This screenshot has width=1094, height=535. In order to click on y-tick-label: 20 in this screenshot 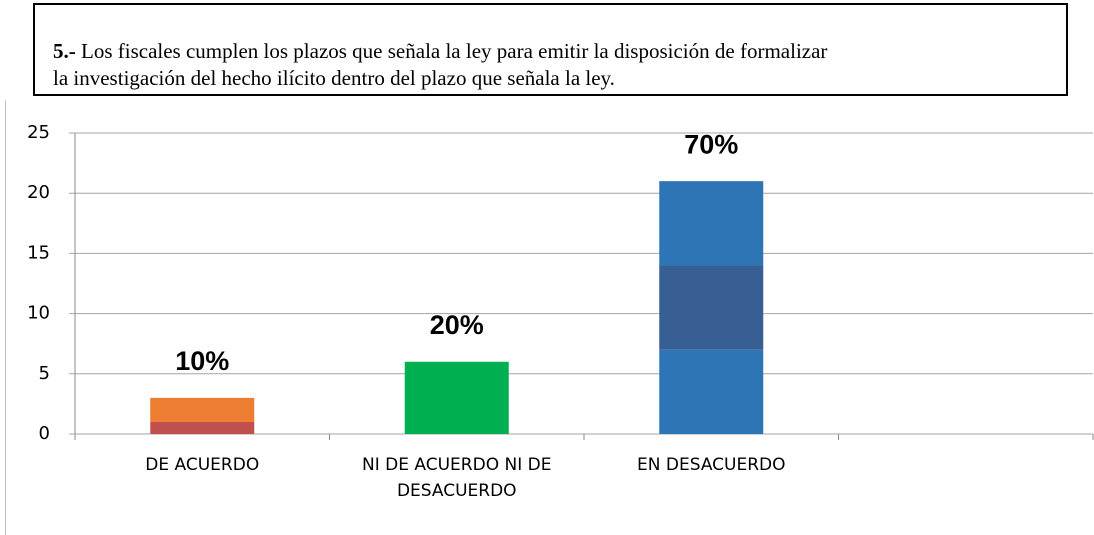, I will do `click(38, 192)`.